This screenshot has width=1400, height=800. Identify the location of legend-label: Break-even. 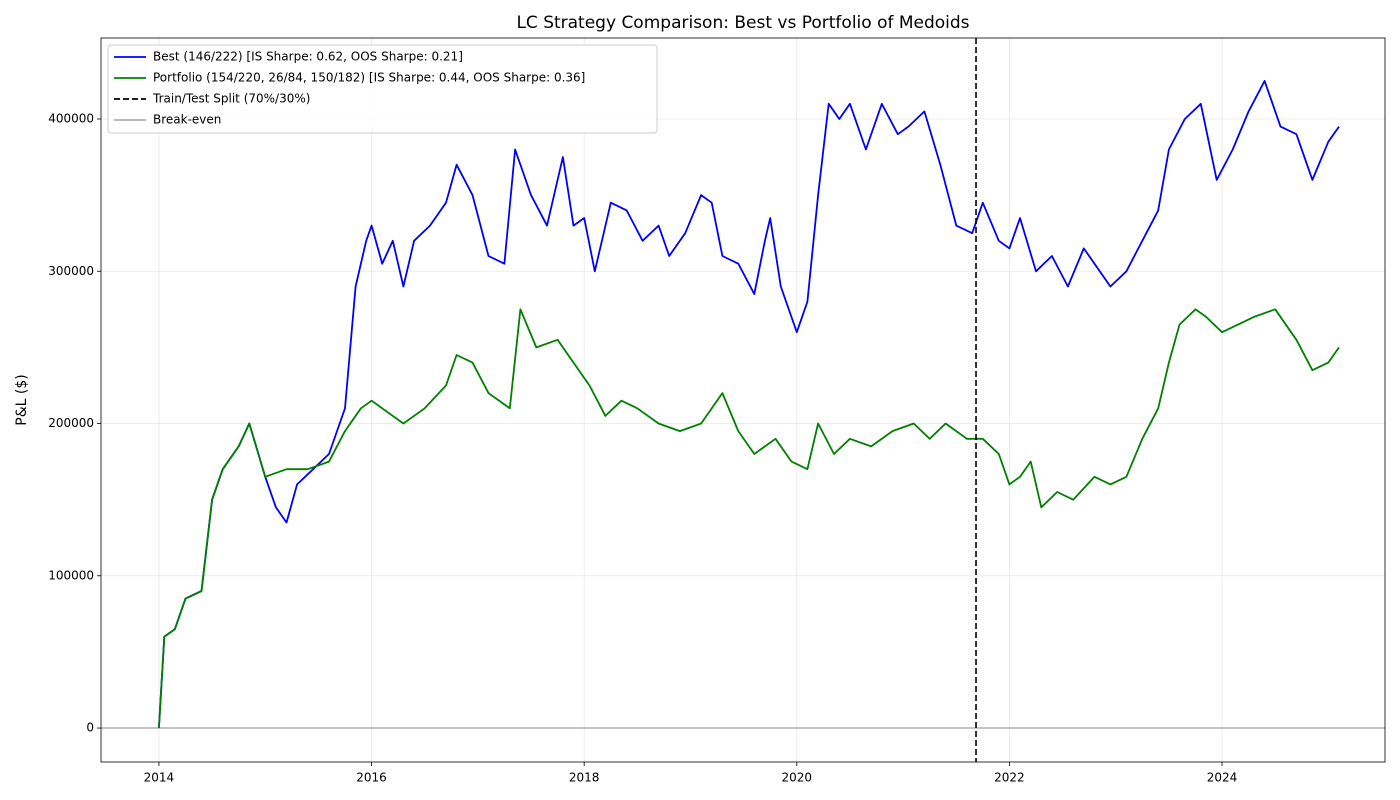
(187, 120).